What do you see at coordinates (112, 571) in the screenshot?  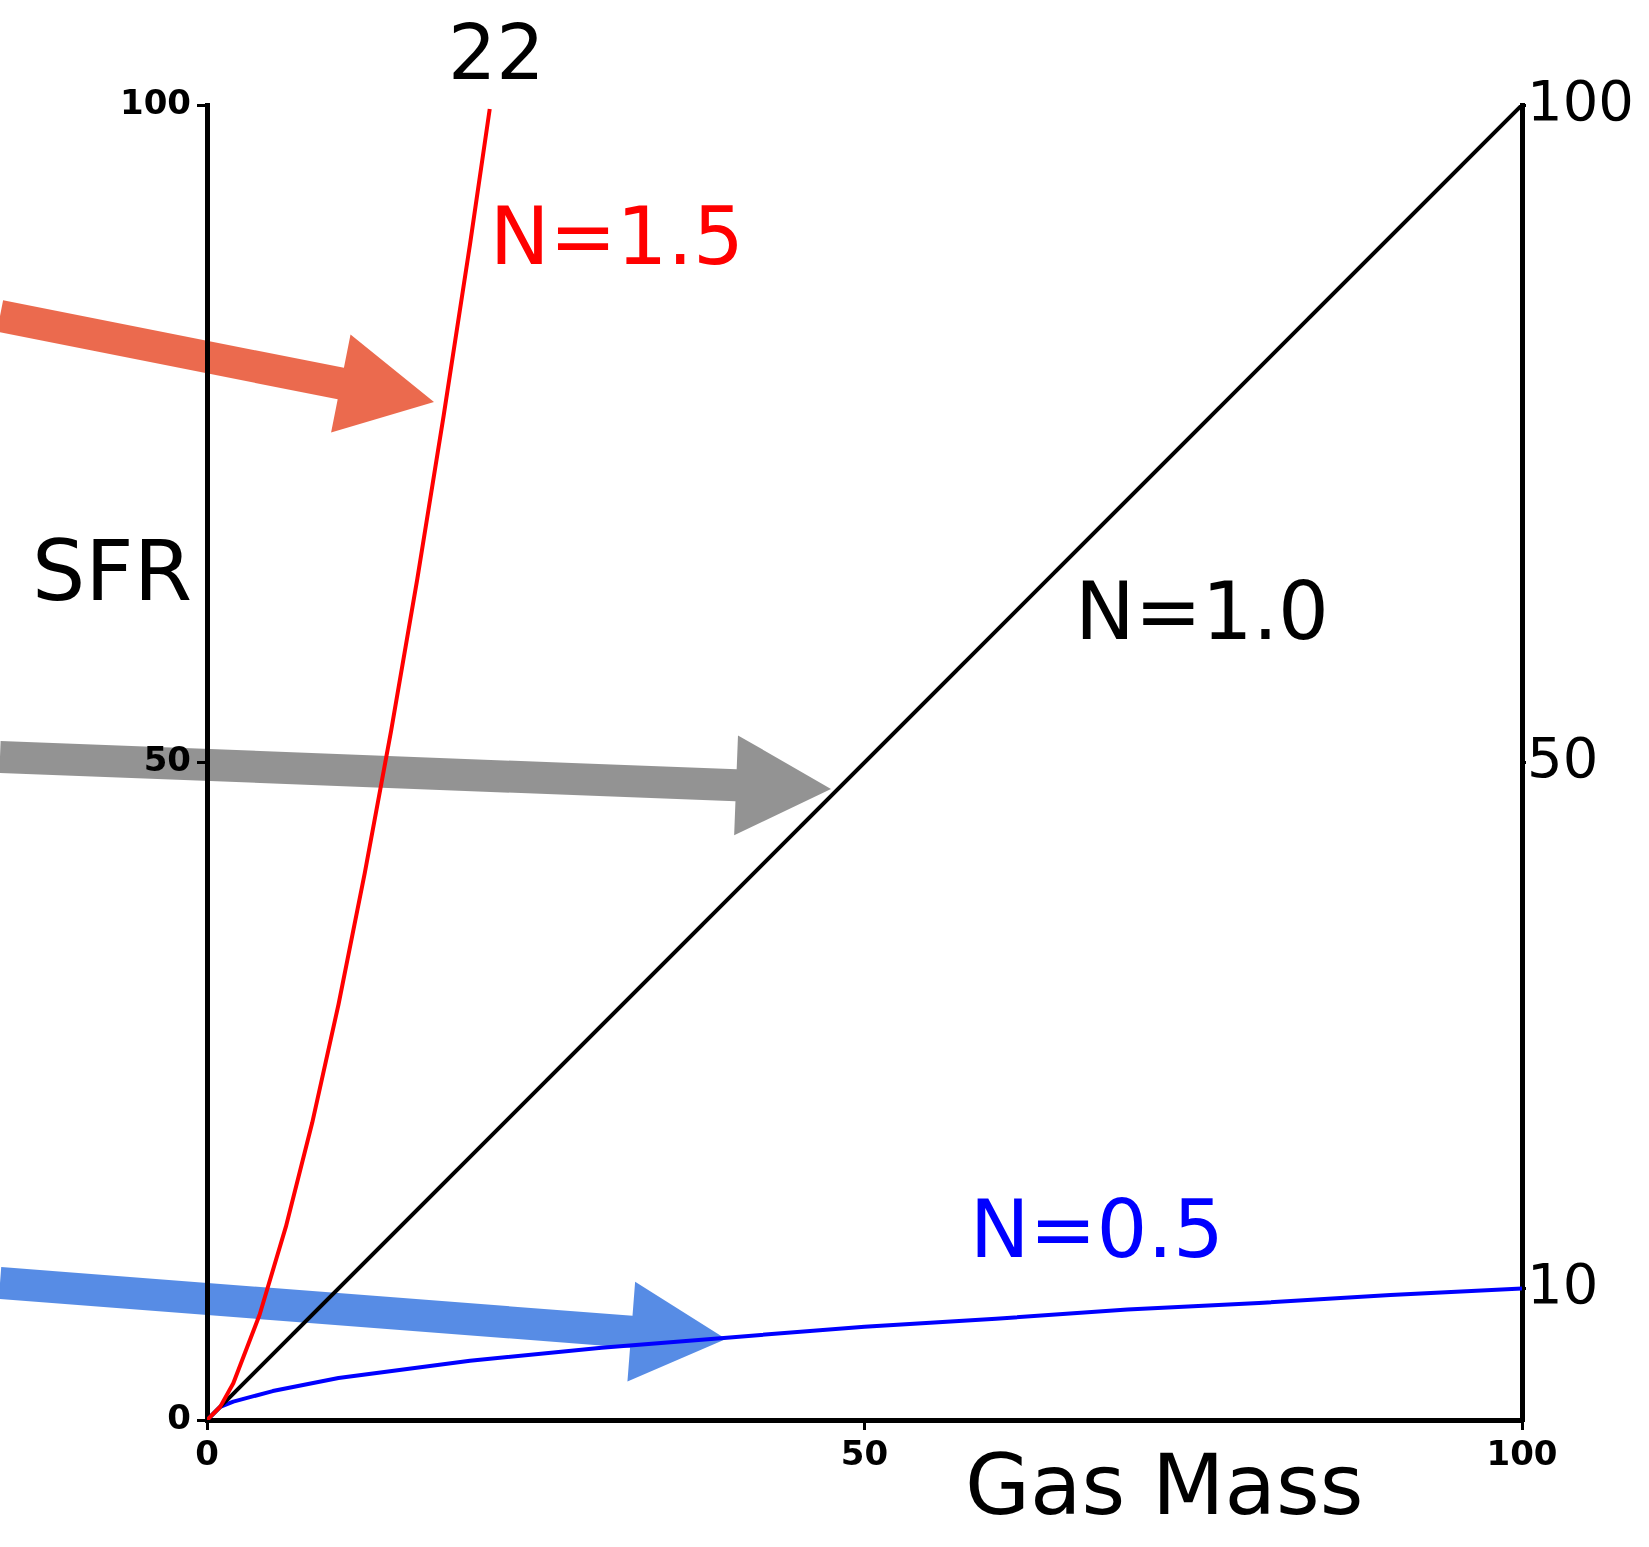 I see `y-axis-title: SFR` at bounding box center [112, 571].